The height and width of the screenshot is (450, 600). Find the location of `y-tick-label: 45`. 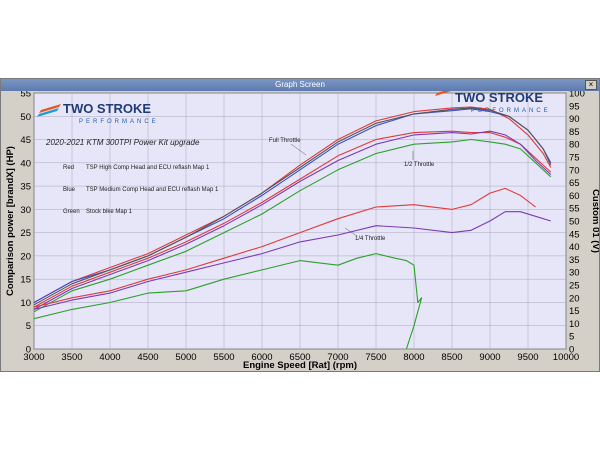

y-tick-label: 45 is located at coordinates (25, 140).